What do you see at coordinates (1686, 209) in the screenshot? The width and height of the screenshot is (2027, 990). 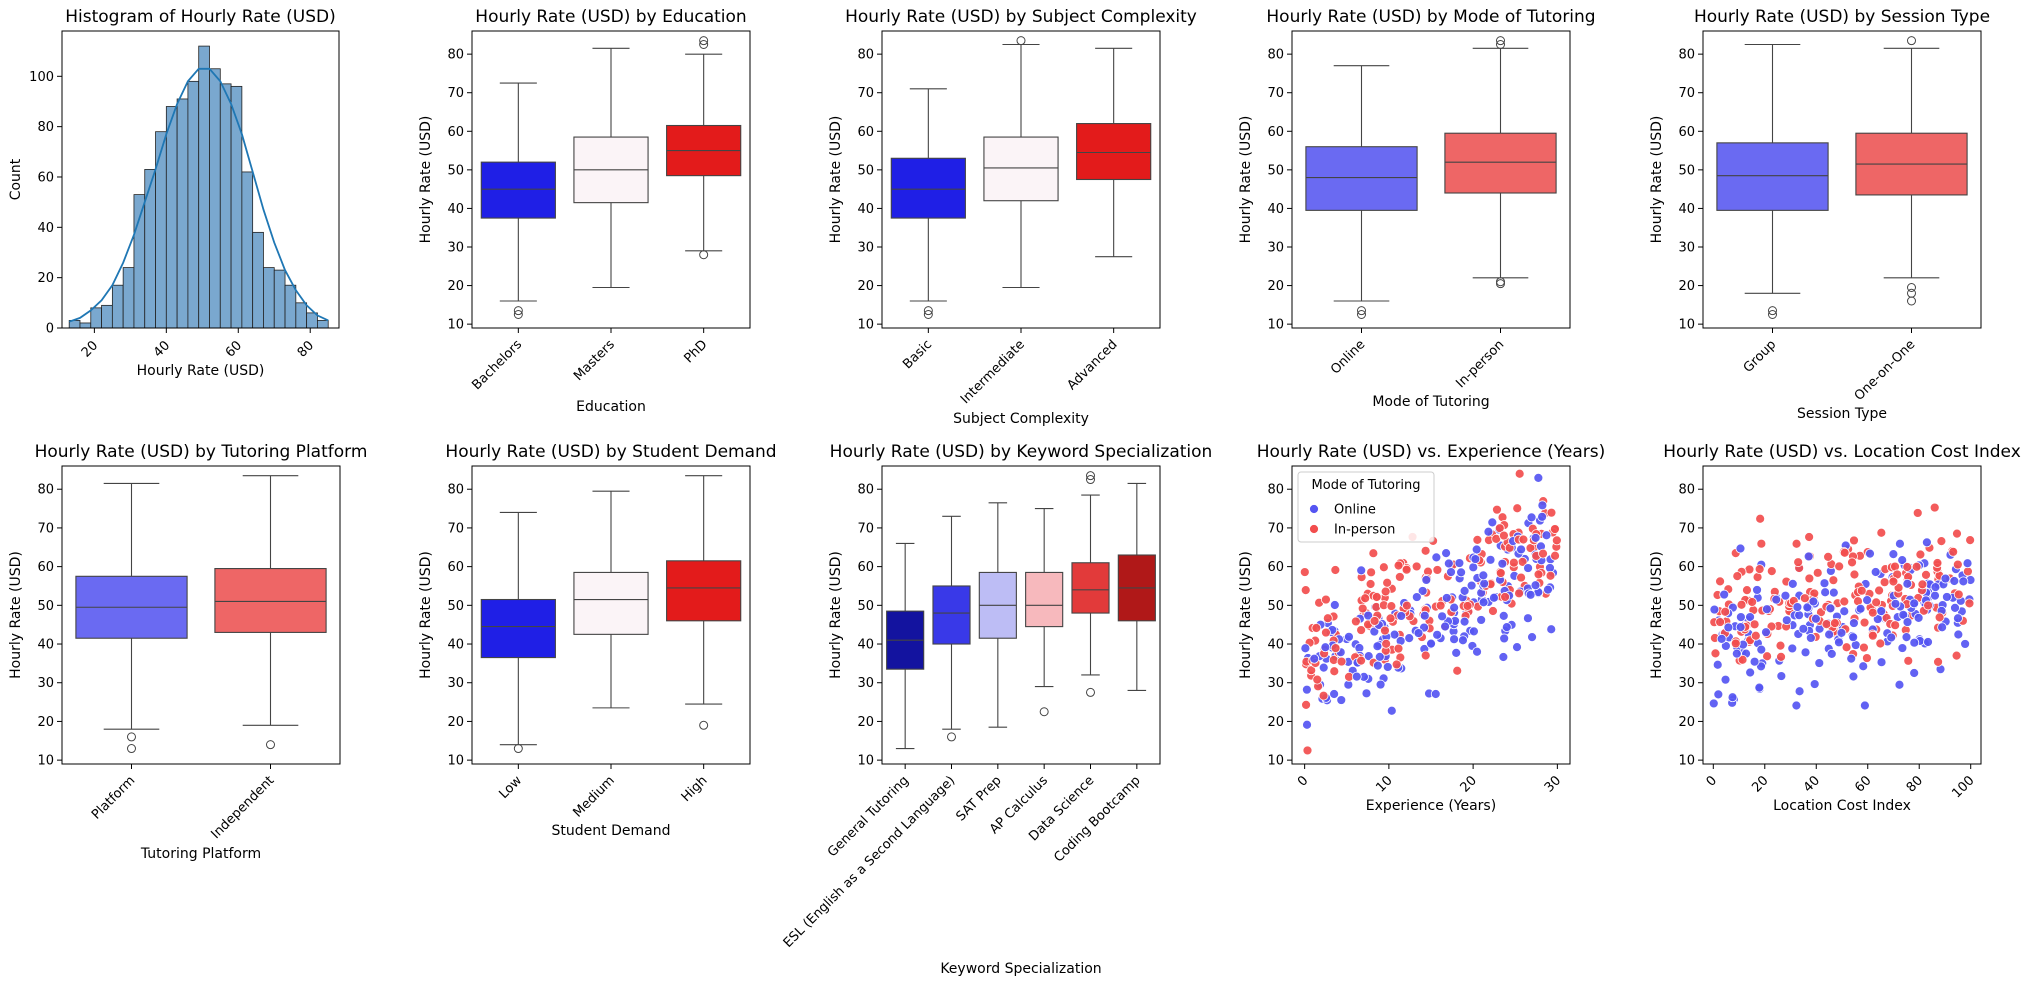 I see `session-ytick-label: 40` at bounding box center [1686, 209].